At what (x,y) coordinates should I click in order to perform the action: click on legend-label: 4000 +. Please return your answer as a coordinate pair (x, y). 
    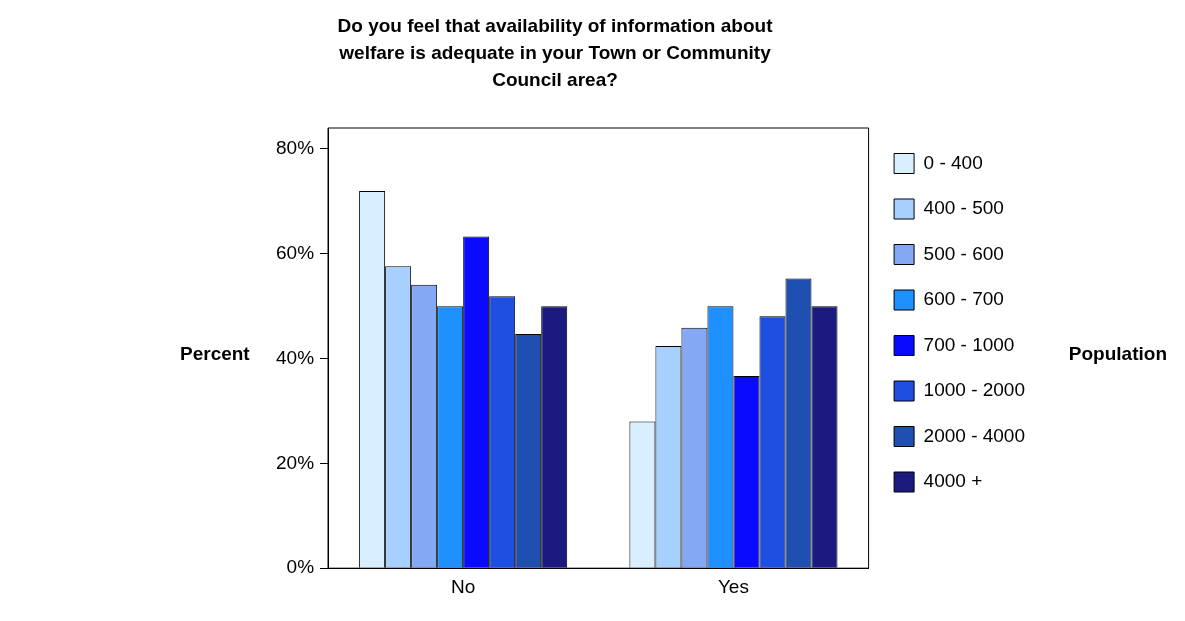
    Looking at the image, I should click on (953, 481).